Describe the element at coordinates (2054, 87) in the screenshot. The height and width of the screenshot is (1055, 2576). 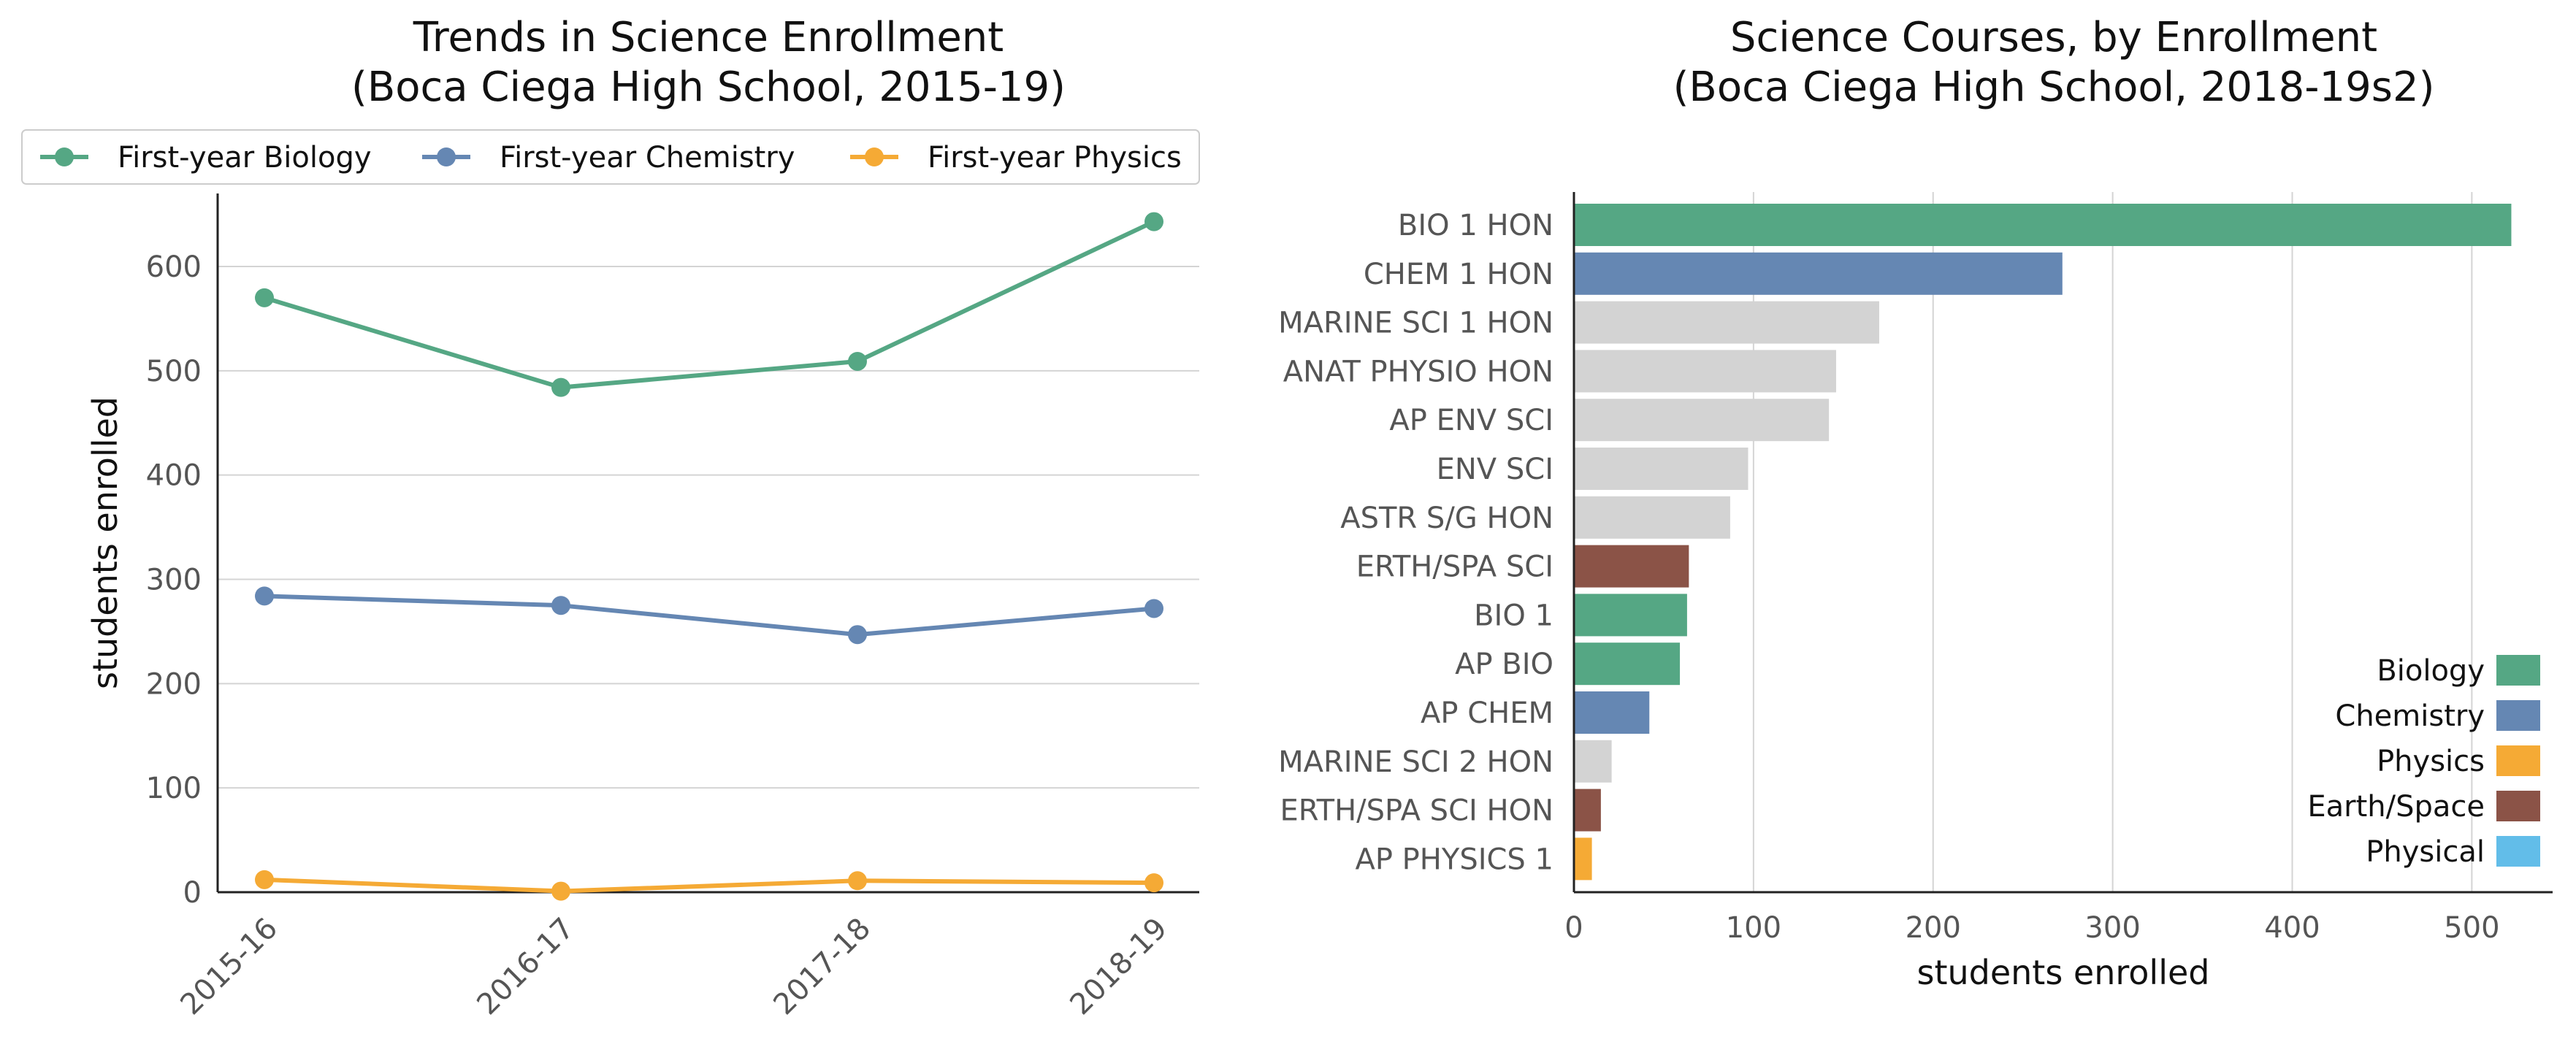
I see `chart-title-line: (Boca Ciega High School, 2018-19s2)` at that location.